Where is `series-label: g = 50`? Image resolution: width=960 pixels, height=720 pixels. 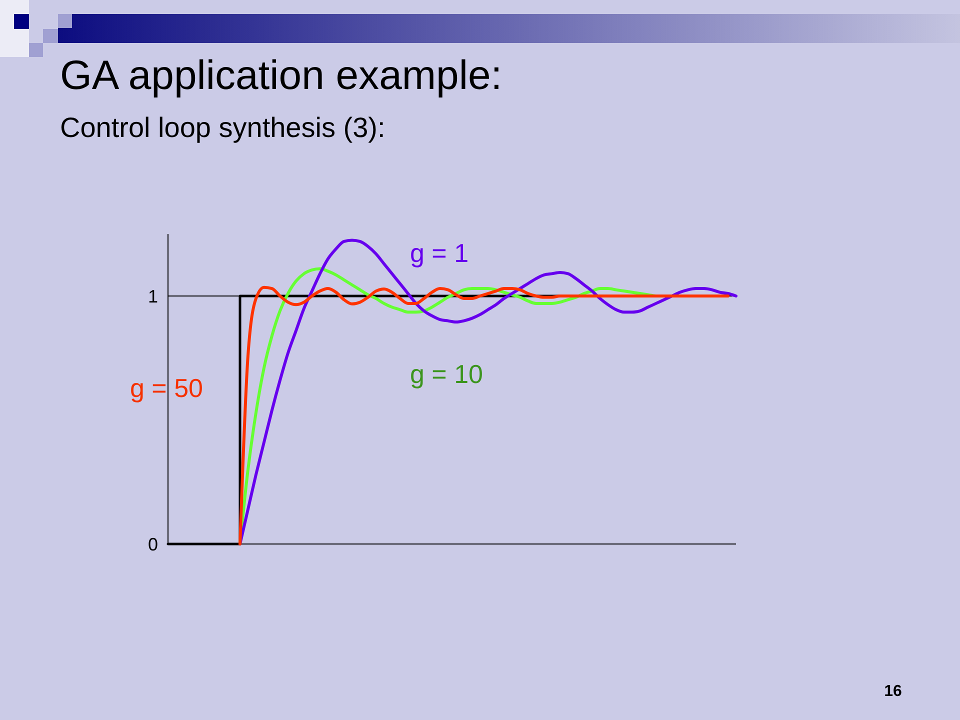
series-label: g = 50 is located at coordinates (167, 388).